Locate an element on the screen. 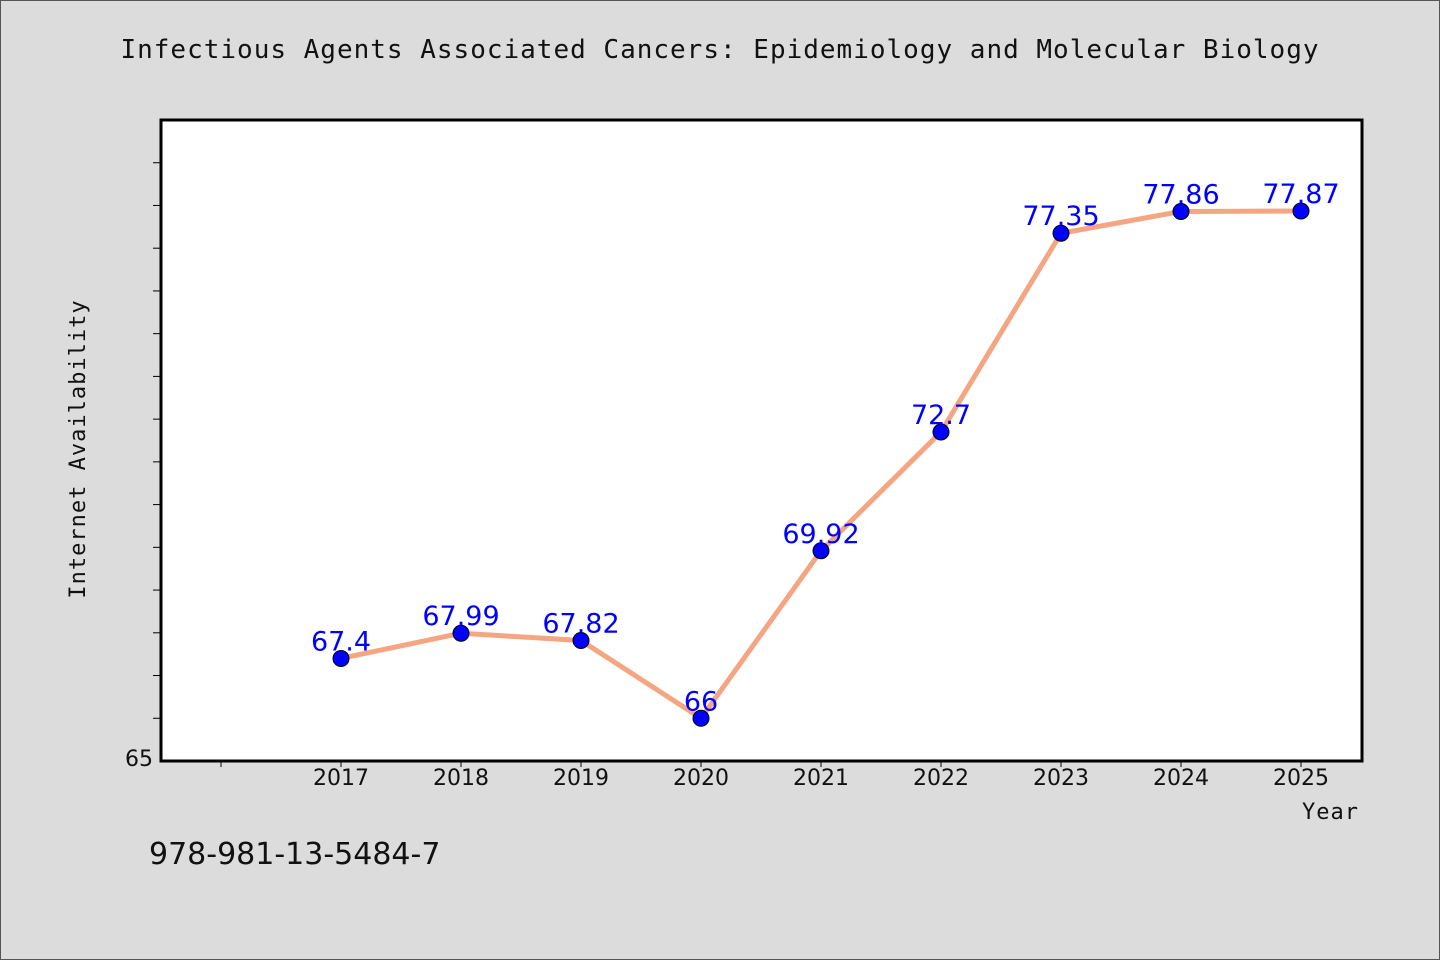 Image resolution: width=1440 pixels, height=960 pixels. y-tick-label: 65 is located at coordinates (139, 759).